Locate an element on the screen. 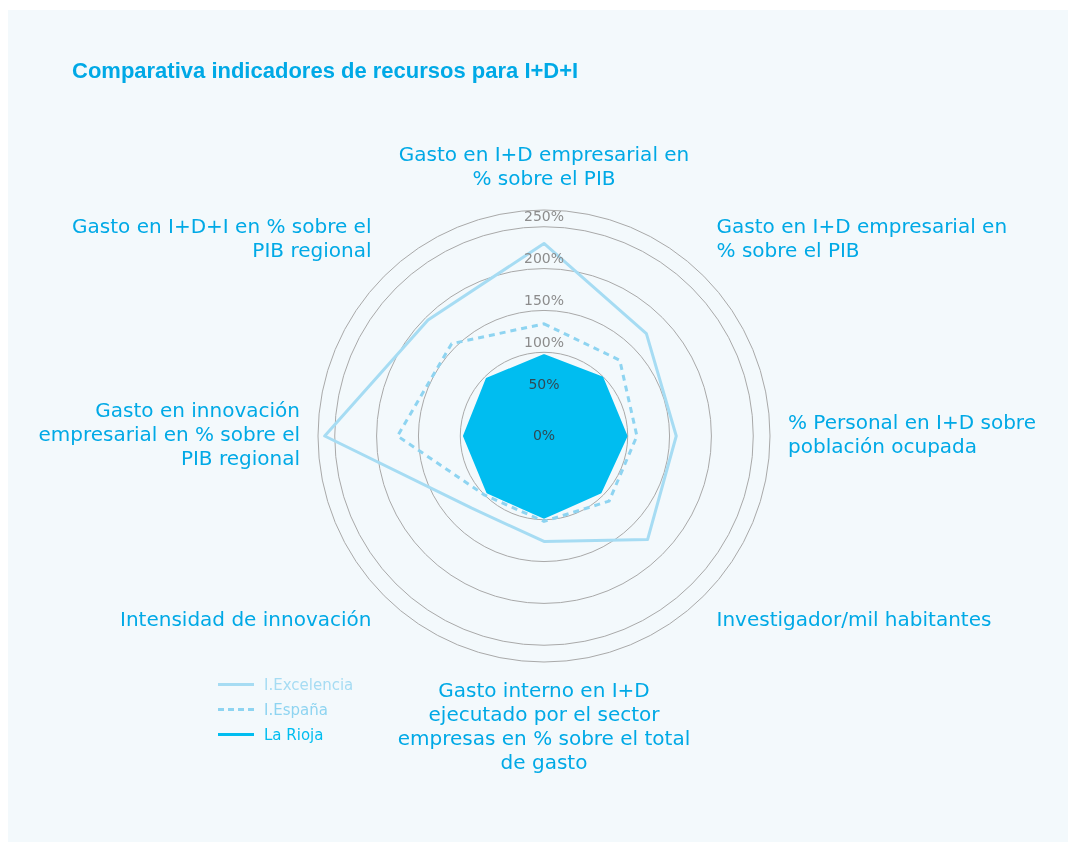 Image resolution: width=1076 pixels, height=843 pixels. y-tick-label: 0% is located at coordinates (544, 434).